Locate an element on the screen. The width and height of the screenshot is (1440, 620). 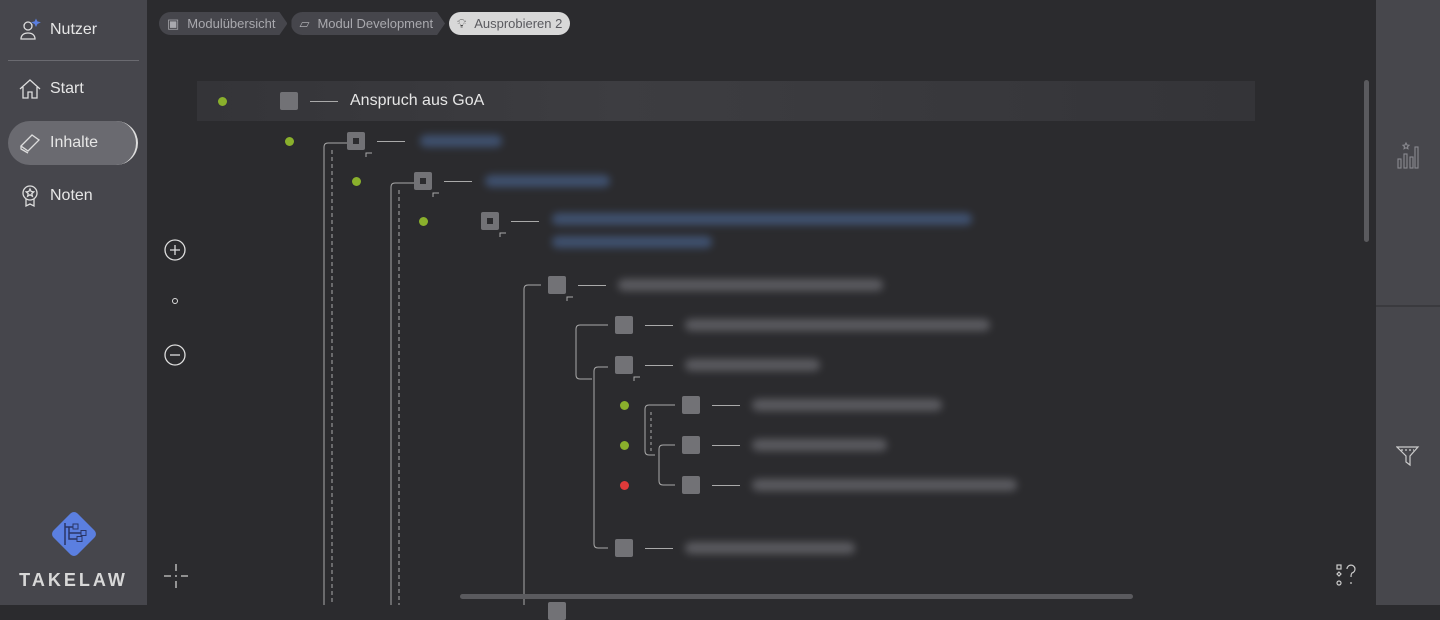
zoom-reset-icon is located at coordinates (175, 301).